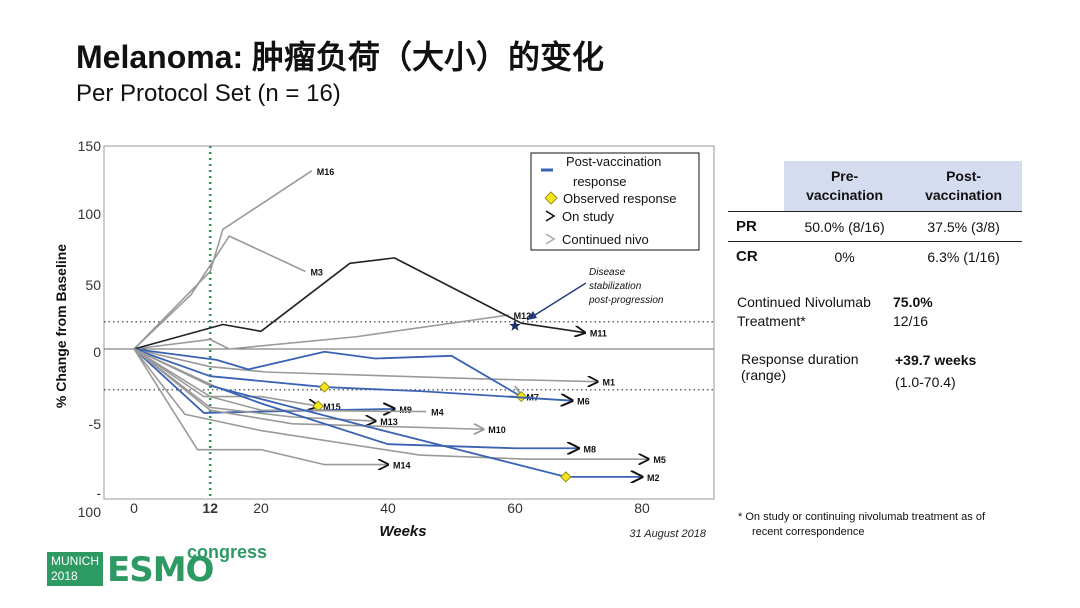  I want to click on series-m12: M12, so click(332, 330).